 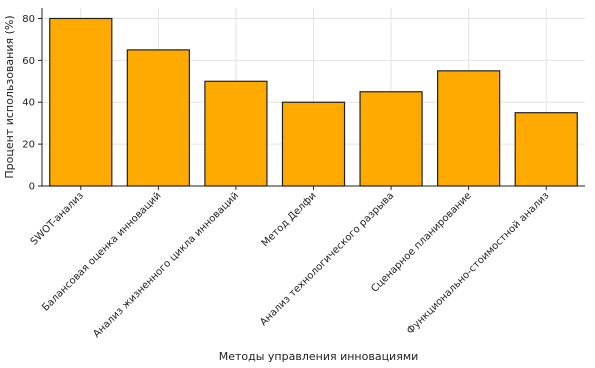 I want to click on y-ticks: 0 20 40 60 80, so click(x=32, y=103).